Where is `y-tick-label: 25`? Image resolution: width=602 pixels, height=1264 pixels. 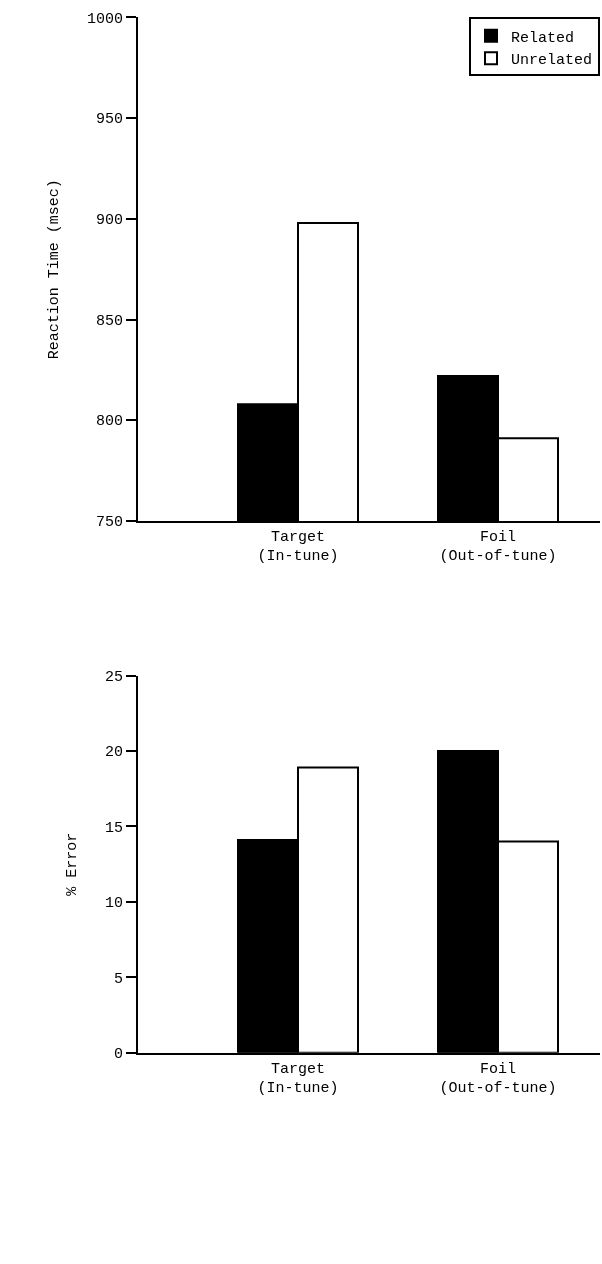 y-tick-label: 25 is located at coordinates (113, 677).